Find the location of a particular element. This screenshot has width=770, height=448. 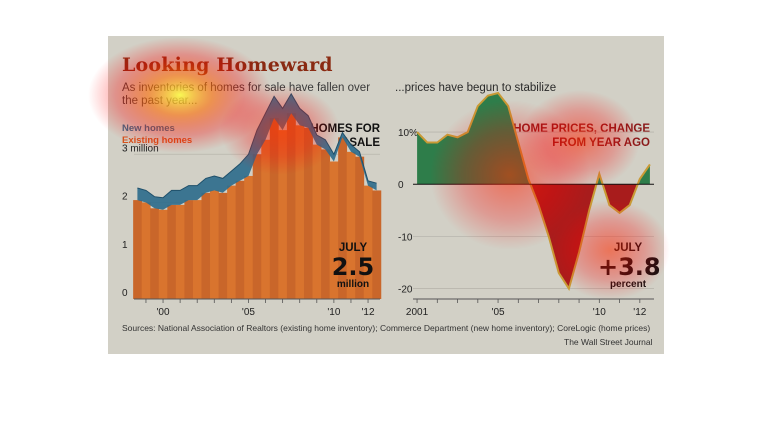

prices-callout-value: +3.8 is located at coordinates (629, 267).